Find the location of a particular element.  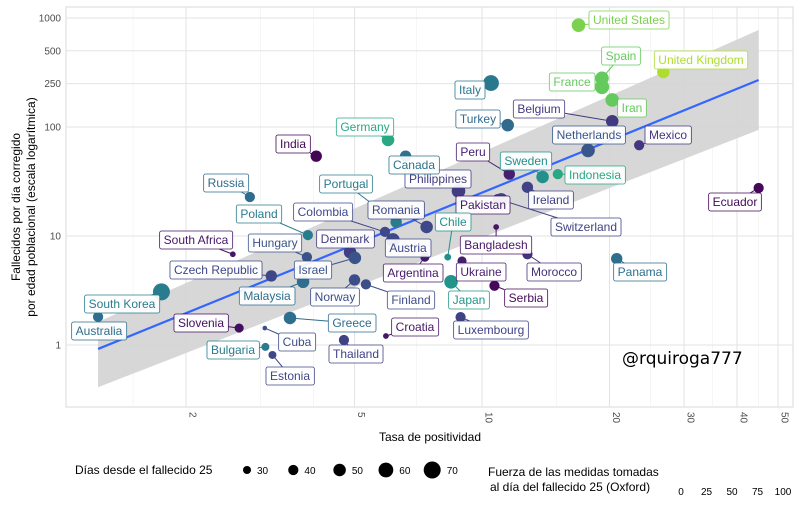

label-south-korea: South Korea is located at coordinates (122, 304).